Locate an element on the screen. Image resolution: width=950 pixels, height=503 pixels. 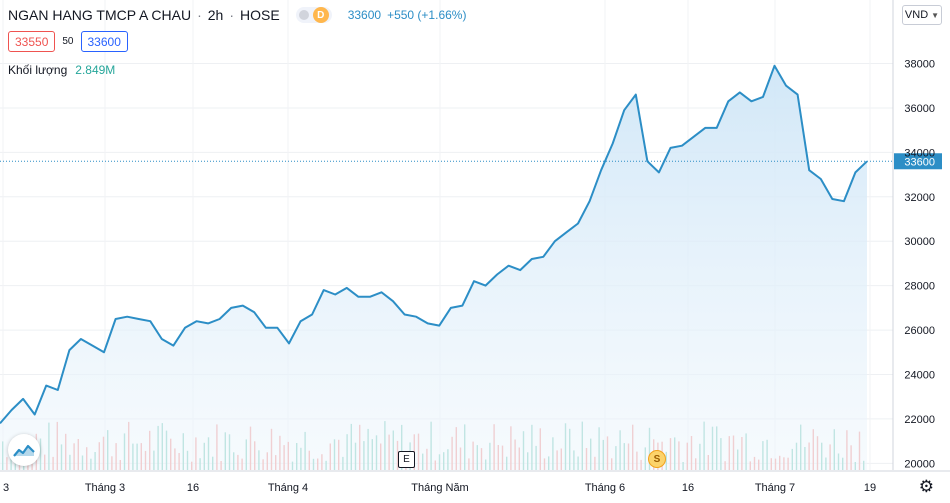
x-tick-label: Tháng 6 is located at coordinates (605, 488).